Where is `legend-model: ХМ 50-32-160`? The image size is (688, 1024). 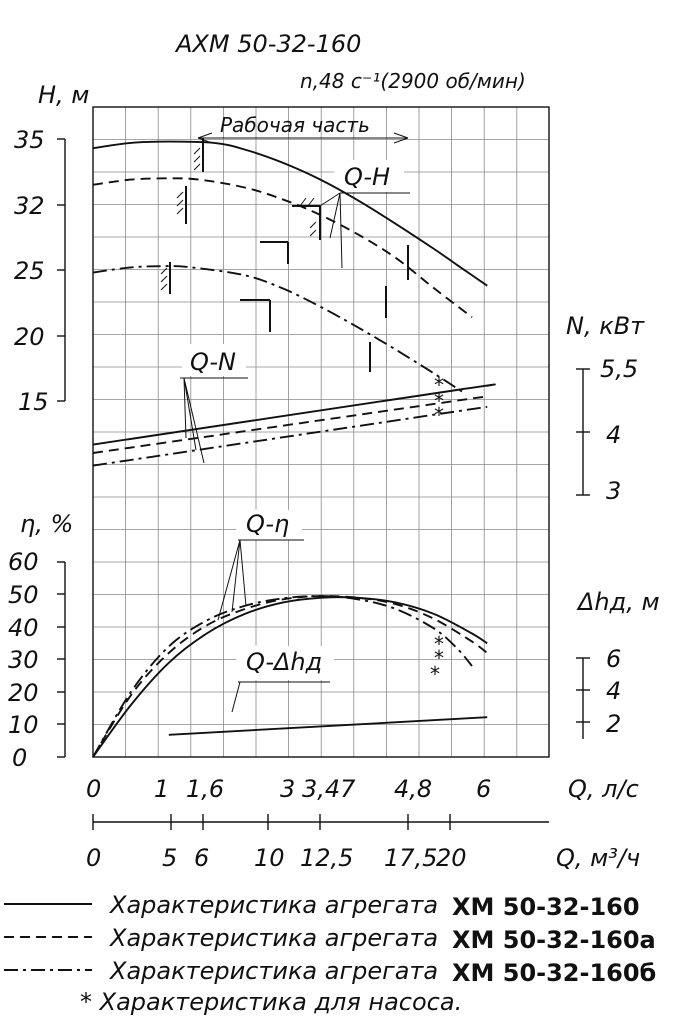
legend-model: ХМ 50-32-160 is located at coordinates (546, 907).